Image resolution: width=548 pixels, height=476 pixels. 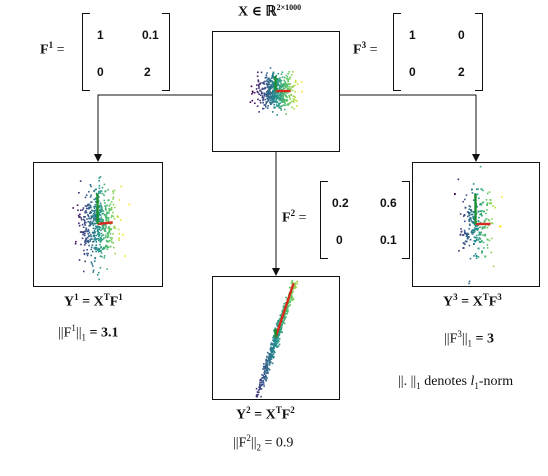 I want to click on f3-cell-01: 0, so click(x=461, y=35).